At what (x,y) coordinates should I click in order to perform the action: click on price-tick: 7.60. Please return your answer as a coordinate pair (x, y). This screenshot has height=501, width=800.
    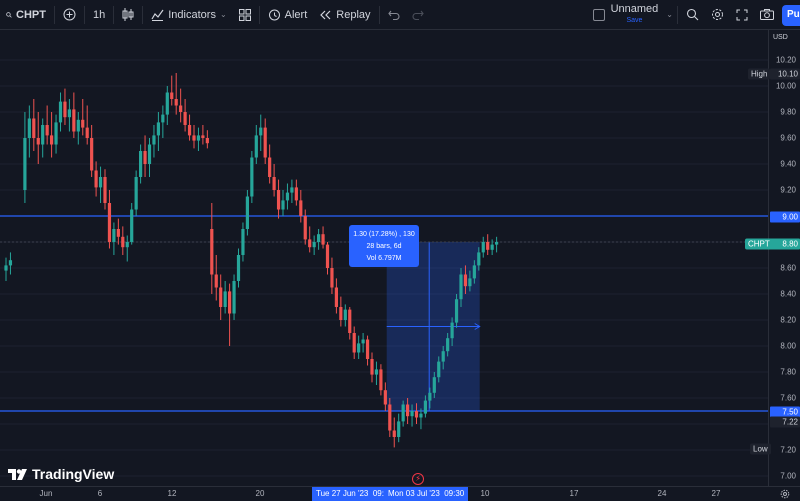
    Looking at the image, I should click on (788, 398).